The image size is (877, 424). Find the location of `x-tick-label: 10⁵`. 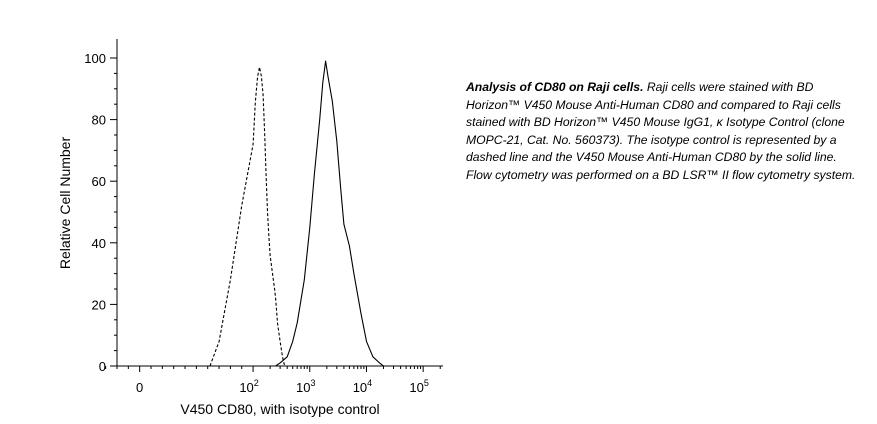

x-tick-label: 10⁵ is located at coordinates (418, 386).